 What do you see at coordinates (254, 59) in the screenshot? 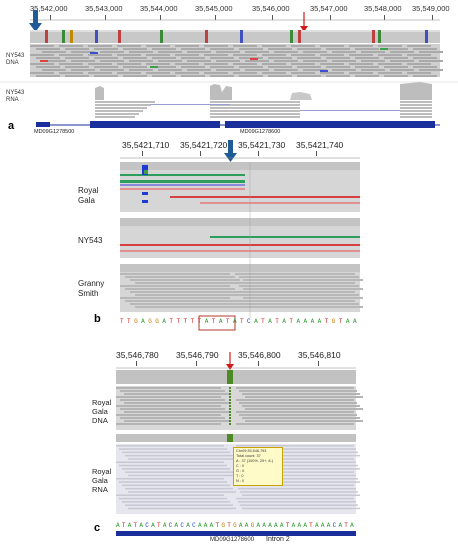
I see `dna-read-variant` at bounding box center [254, 59].